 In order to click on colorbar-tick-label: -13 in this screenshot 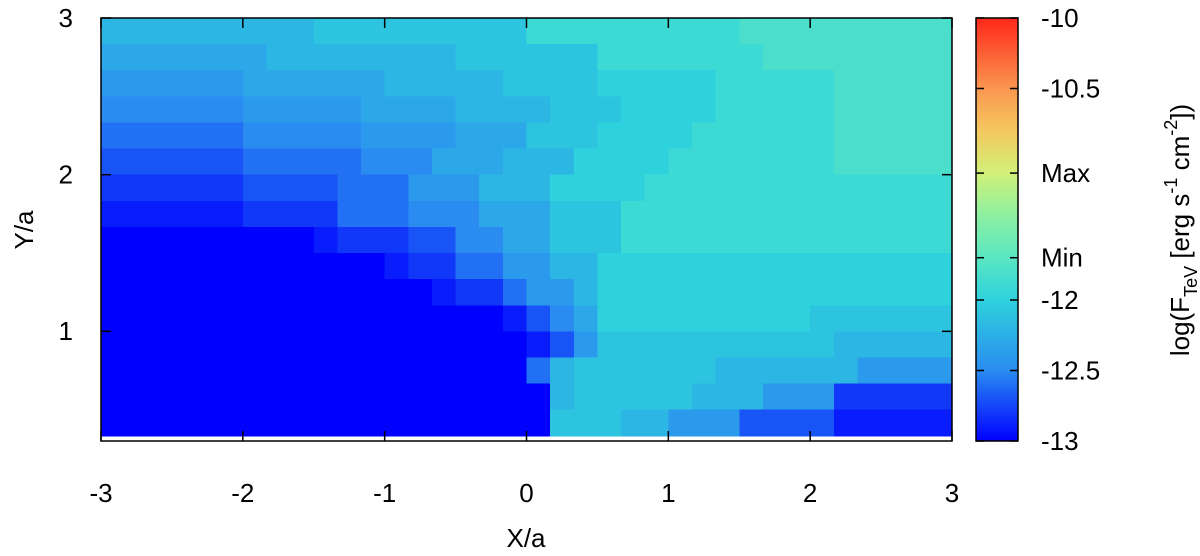, I will do `click(1060, 441)`.